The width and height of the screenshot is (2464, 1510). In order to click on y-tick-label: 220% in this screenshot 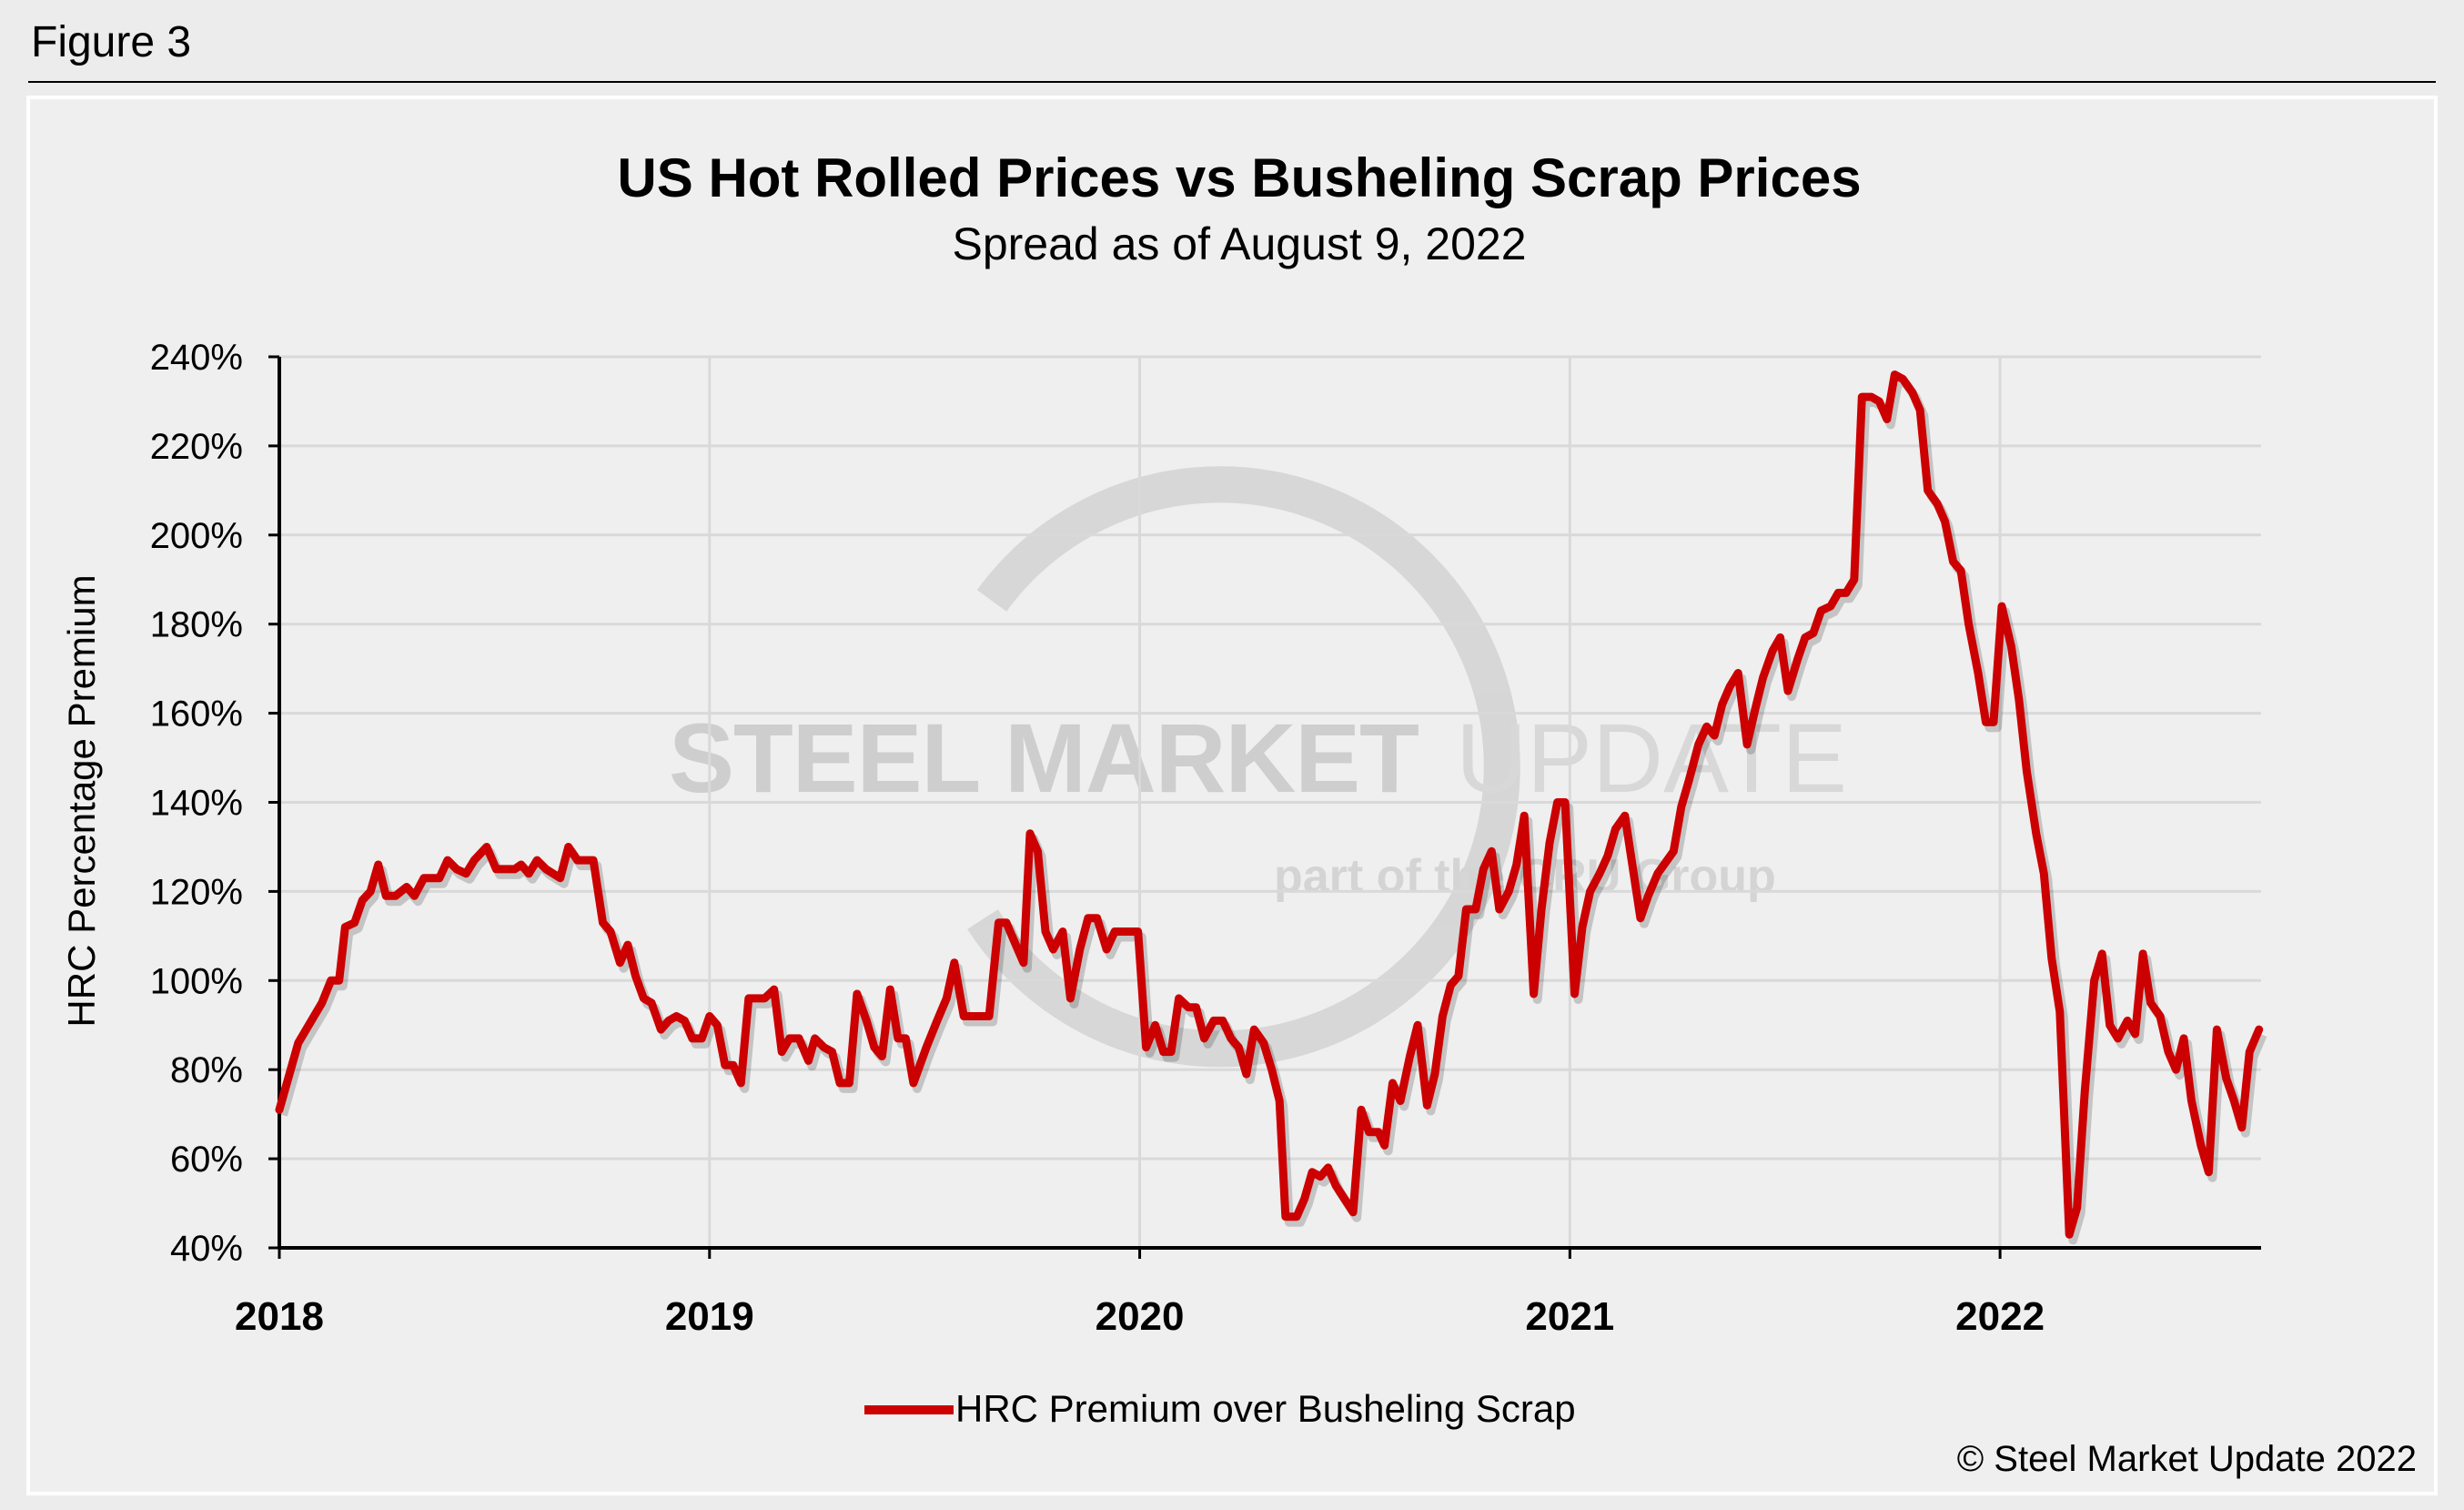, I will do `click(196, 447)`.